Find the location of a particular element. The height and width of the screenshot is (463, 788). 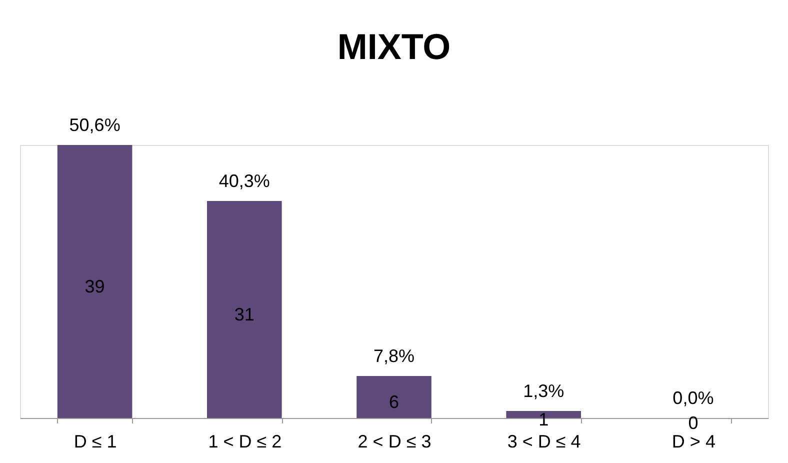

x-tick-label: 1 < D ≤ 2 is located at coordinates (245, 442).